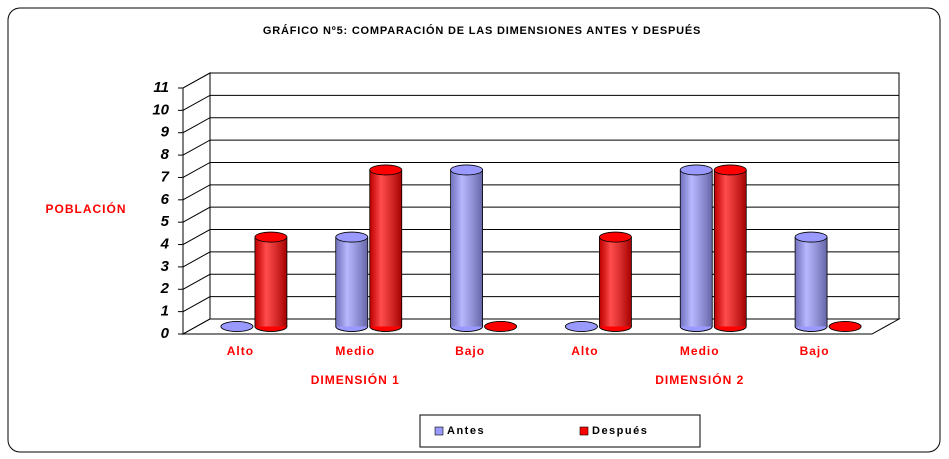  What do you see at coordinates (165, 244) in the screenshot?
I see `y-tick-label: 4` at bounding box center [165, 244].